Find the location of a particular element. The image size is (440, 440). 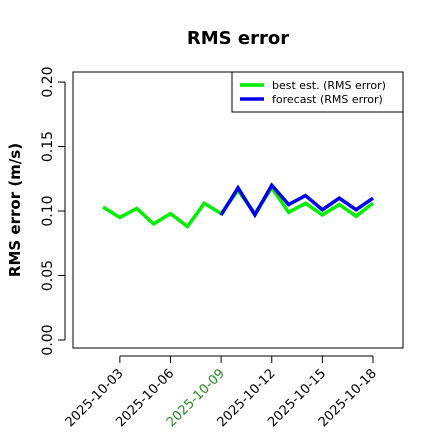

y-tick-label: 0.20 is located at coordinates (48, 81).